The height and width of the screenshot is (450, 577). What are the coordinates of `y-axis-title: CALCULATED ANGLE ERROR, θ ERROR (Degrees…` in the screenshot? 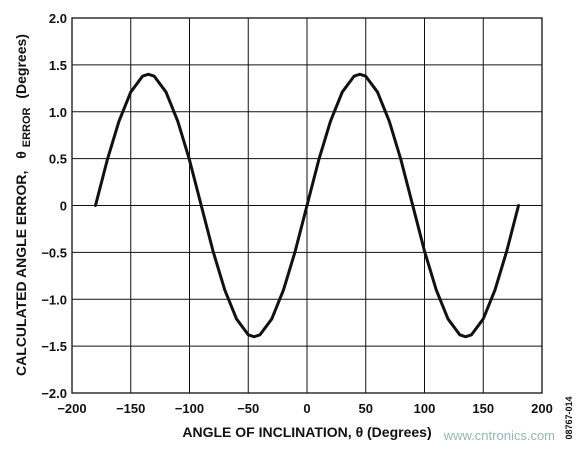 It's located at (23, 205).